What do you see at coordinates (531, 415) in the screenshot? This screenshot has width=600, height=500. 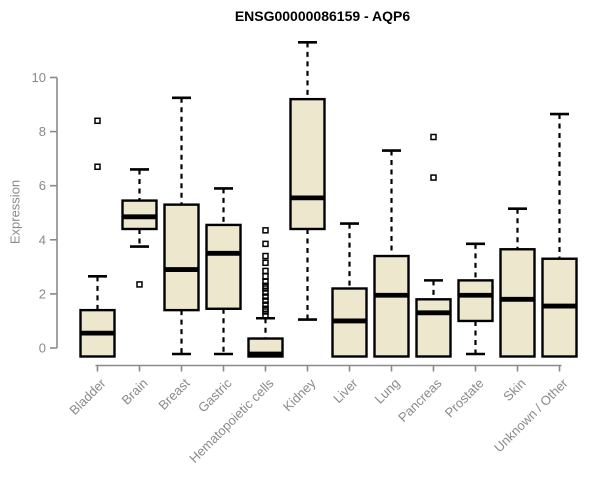 I see `x-category-label: Unknown / Other` at bounding box center [531, 415].